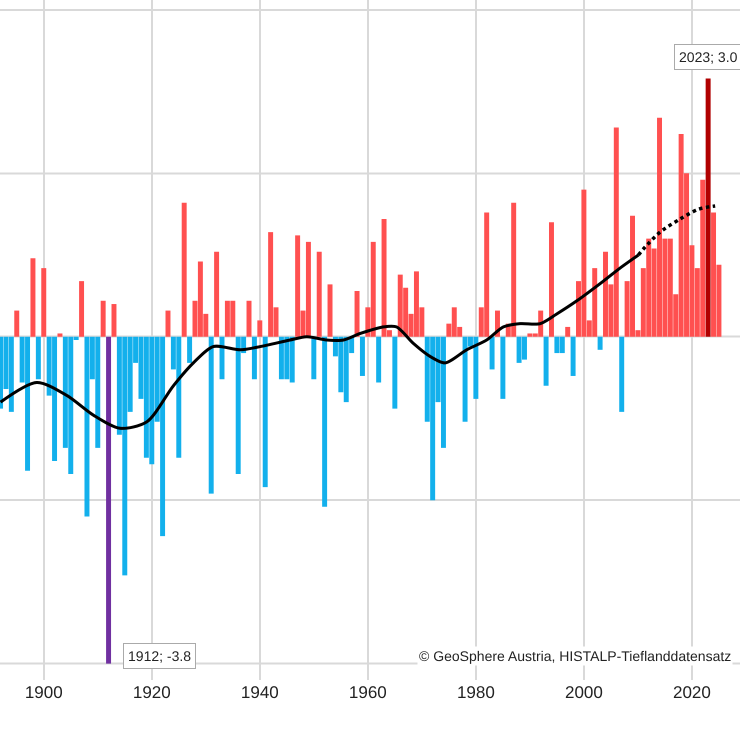  What do you see at coordinates (475, 692) in the screenshot?
I see `x-tick-label: 1980` at bounding box center [475, 692].